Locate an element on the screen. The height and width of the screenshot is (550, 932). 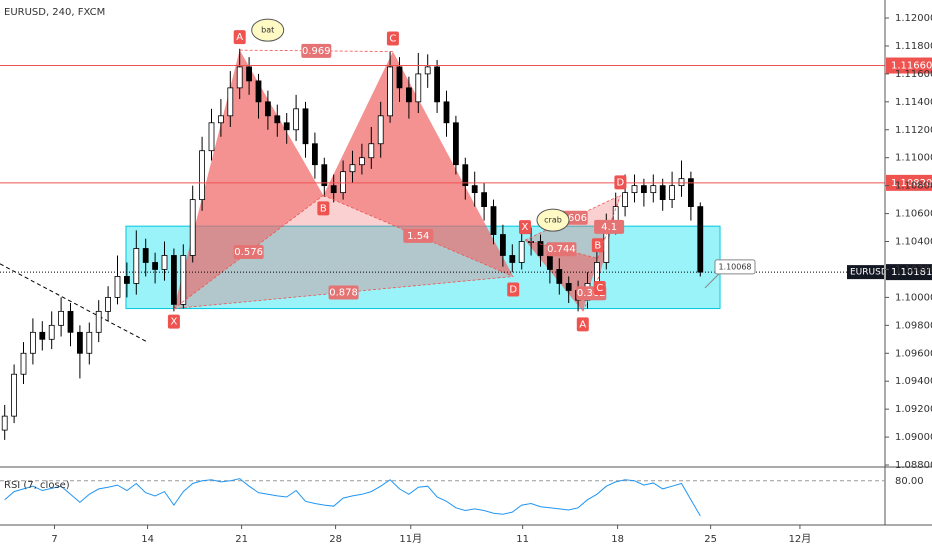
y-tick-label: 1.10600 is located at coordinates (913, 214).